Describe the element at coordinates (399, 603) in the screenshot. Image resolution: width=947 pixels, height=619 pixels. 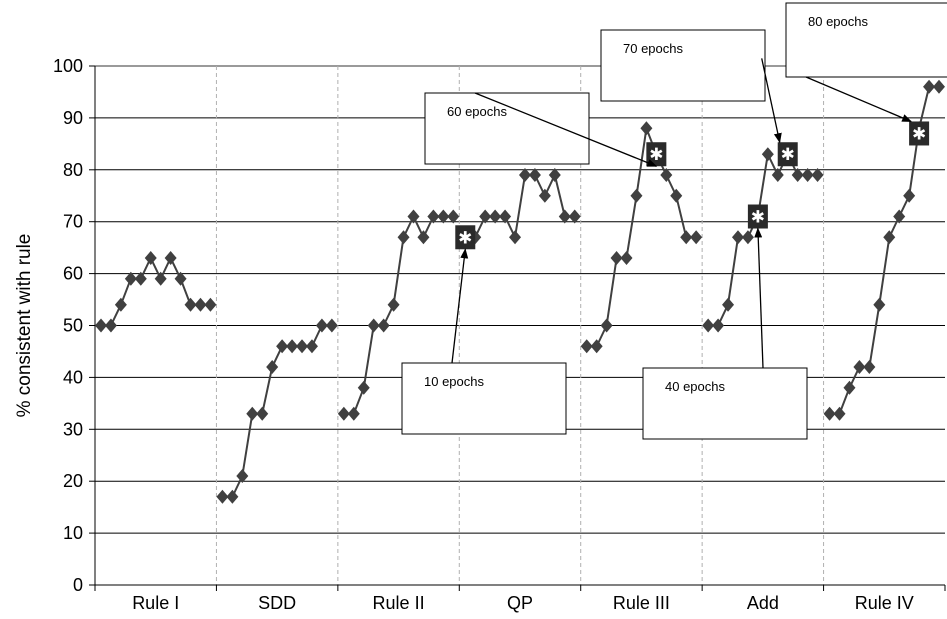
I see `x-tick-label: Rule II` at that location.